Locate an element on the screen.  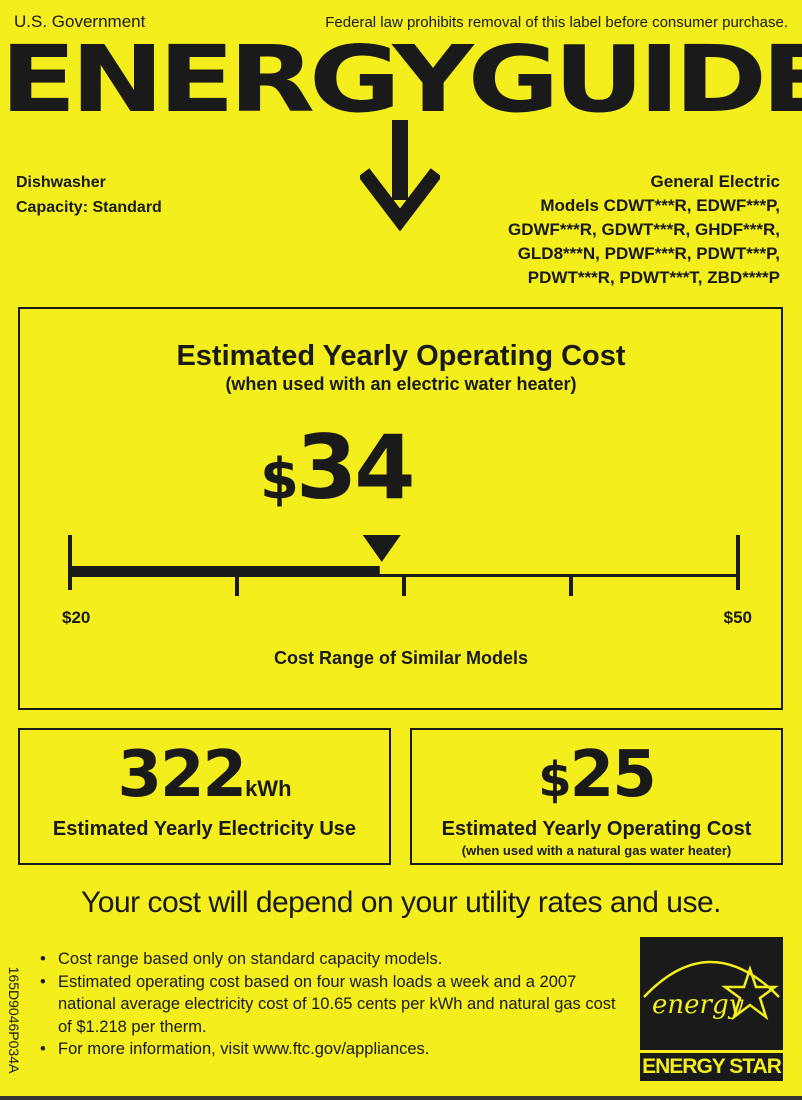
gas-cost-value: $25 is located at coordinates (596, 775).